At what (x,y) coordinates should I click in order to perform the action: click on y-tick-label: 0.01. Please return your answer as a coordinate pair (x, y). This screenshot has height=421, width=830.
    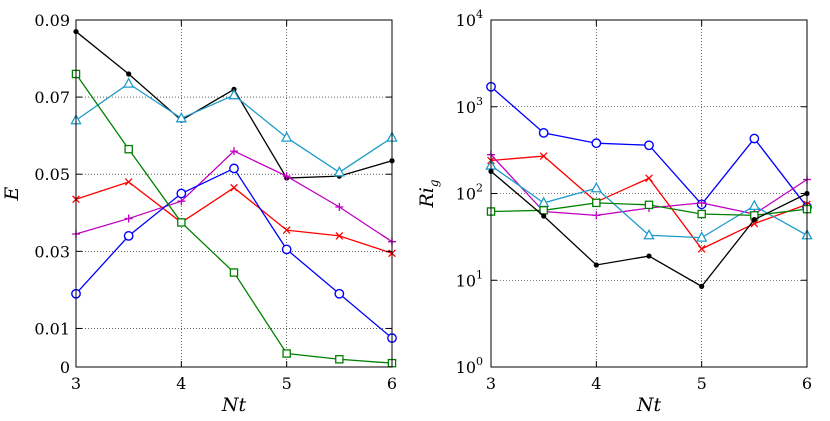
    Looking at the image, I should click on (52, 328).